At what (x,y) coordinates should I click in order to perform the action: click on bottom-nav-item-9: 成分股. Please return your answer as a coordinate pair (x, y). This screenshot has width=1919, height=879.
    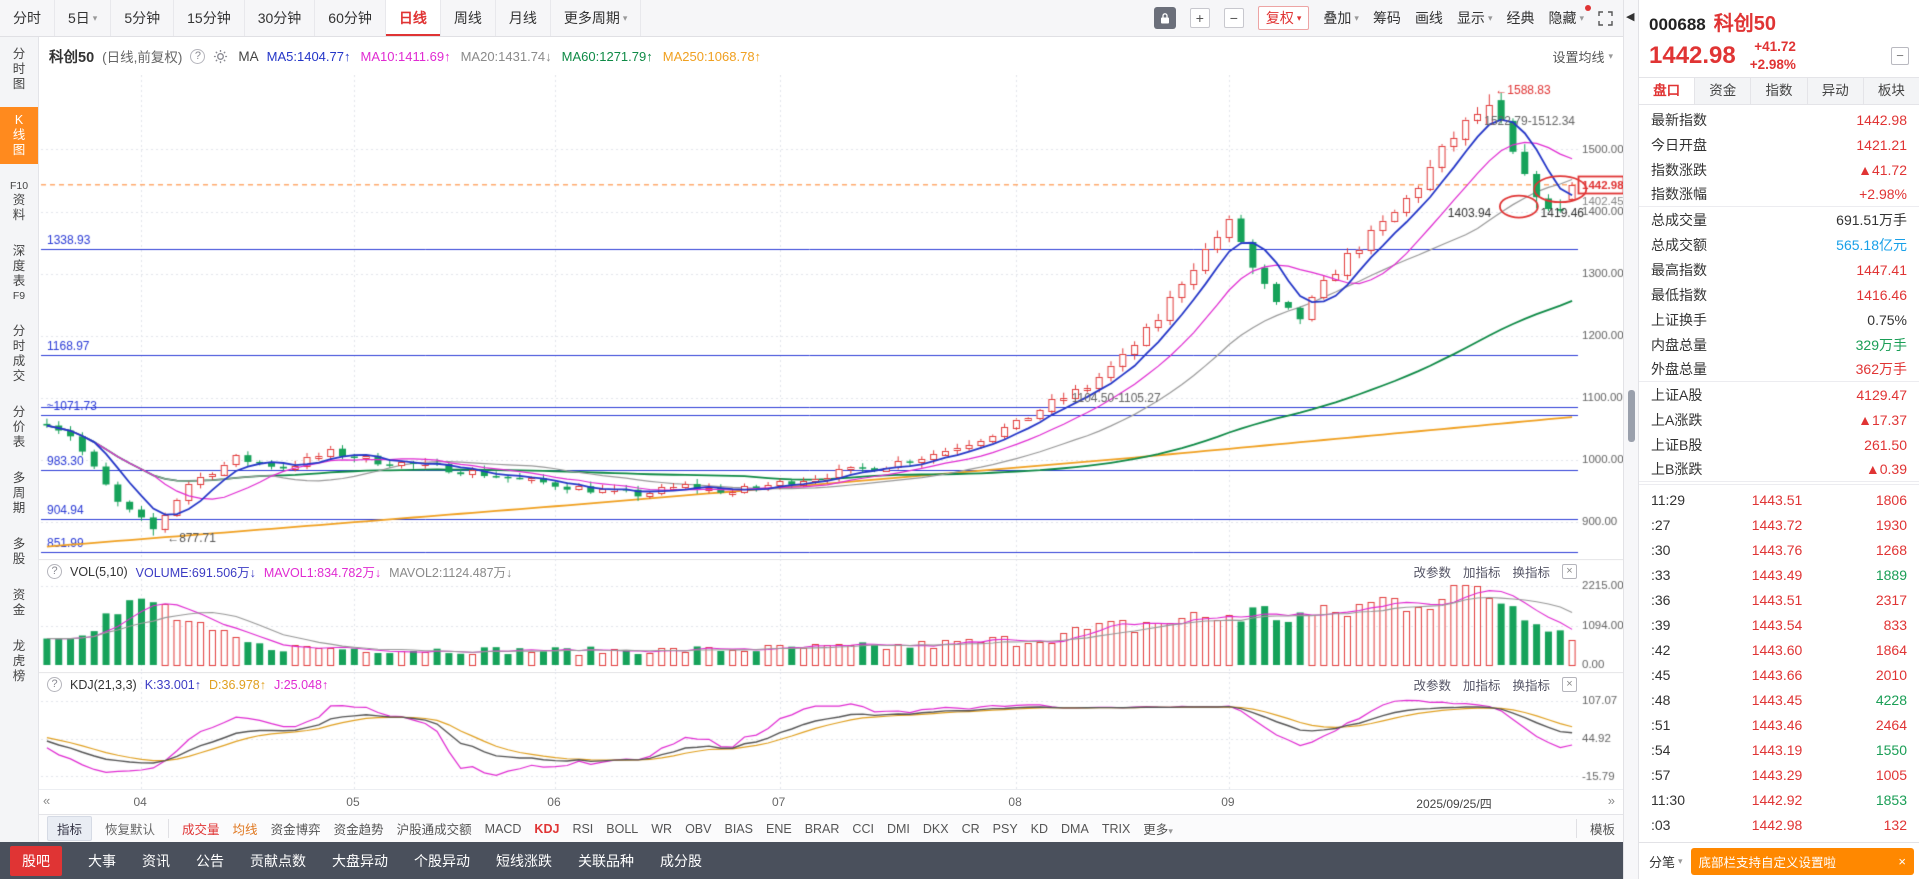
    Looking at the image, I should click on (681, 860).